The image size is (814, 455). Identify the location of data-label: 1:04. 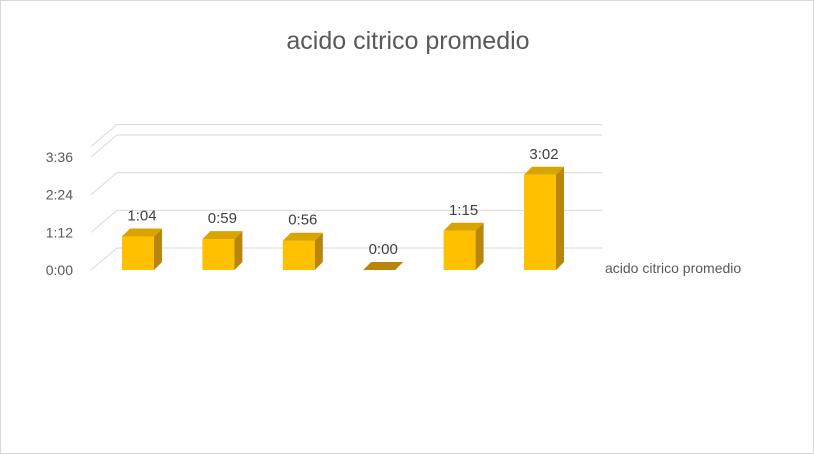
(141, 216).